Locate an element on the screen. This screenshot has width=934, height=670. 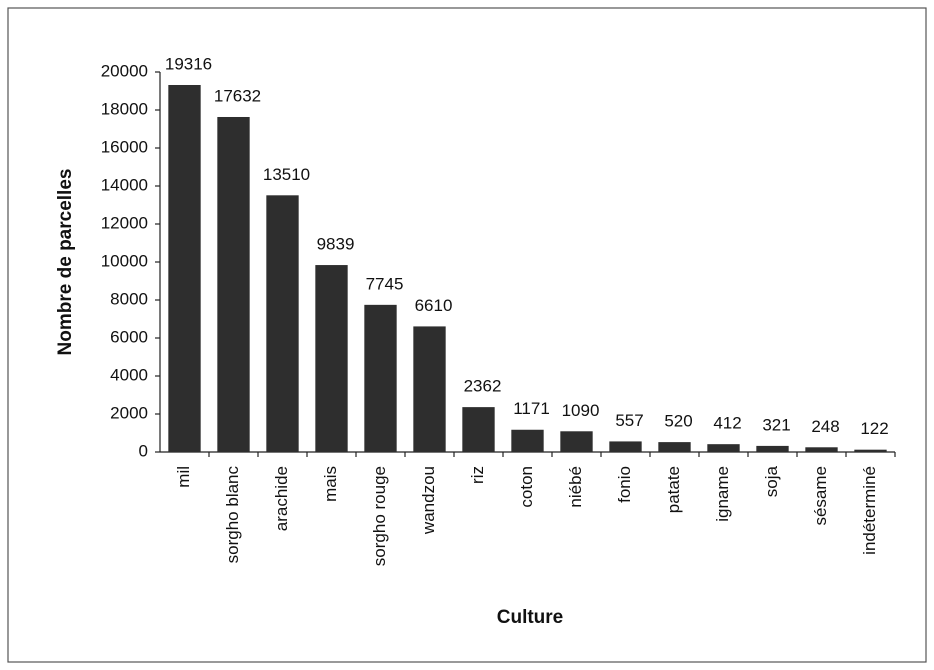
y-tick-label: 6000 is located at coordinates (129, 336).